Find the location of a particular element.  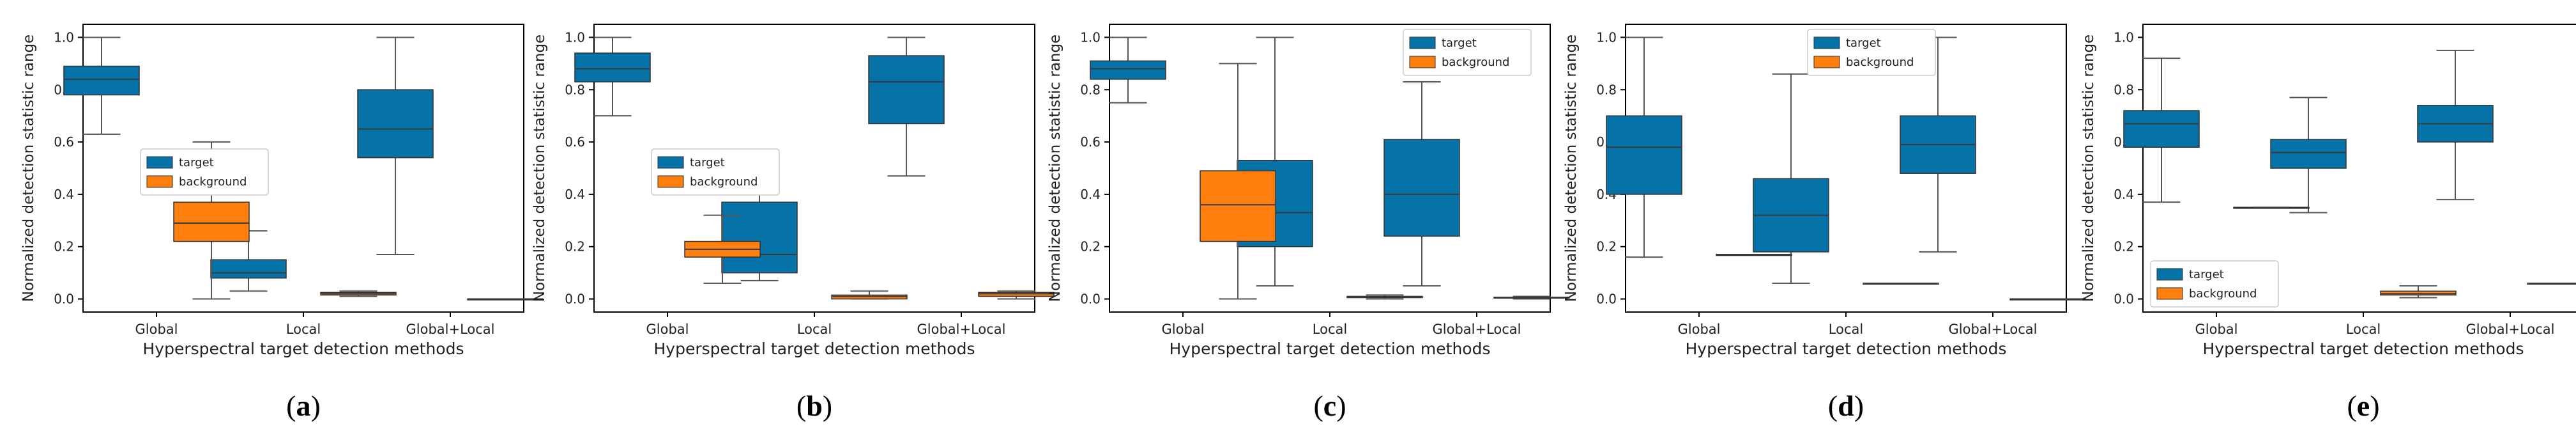

panel-caption: (c) is located at coordinates (1329, 405).